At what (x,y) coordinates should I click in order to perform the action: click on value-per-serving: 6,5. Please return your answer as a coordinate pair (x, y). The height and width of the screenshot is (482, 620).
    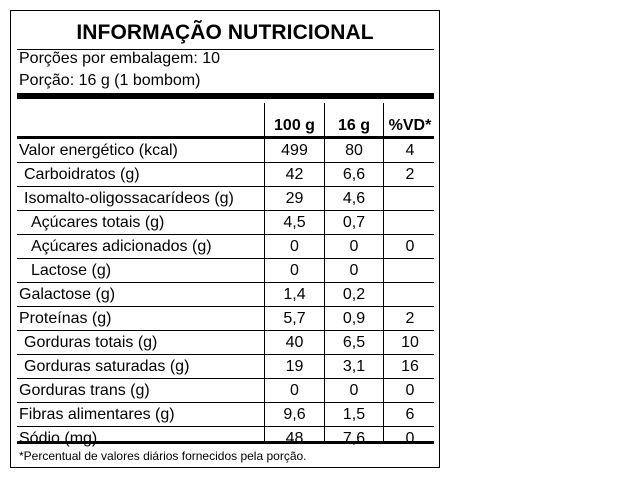
    Looking at the image, I should click on (354, 342).